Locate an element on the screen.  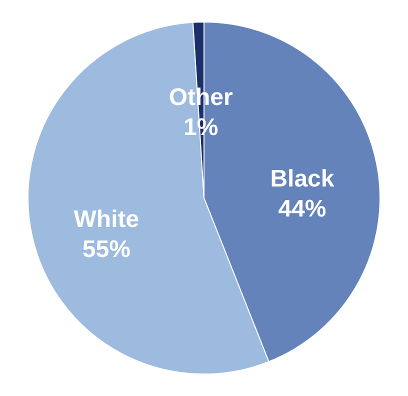
slice-label: White is located at coordinates (107, 219).